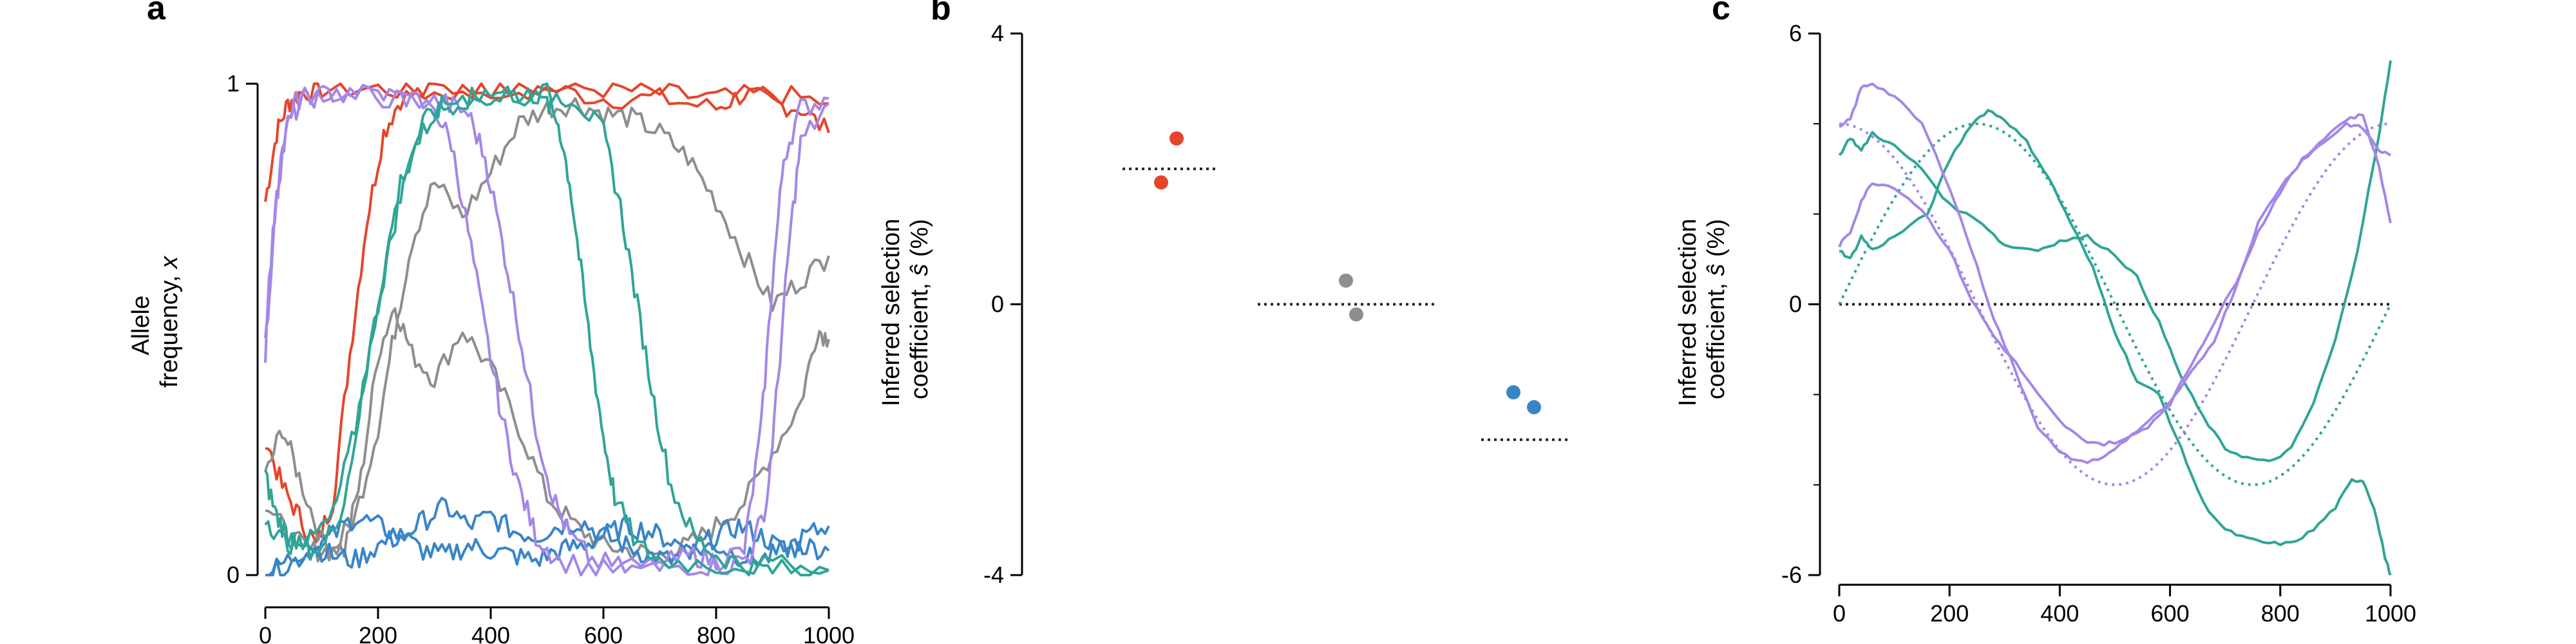  Describe the element at coordinates (891, 313) in the screenshot. I see `panel-b-y-label-line1: Inferred selection` at that location.